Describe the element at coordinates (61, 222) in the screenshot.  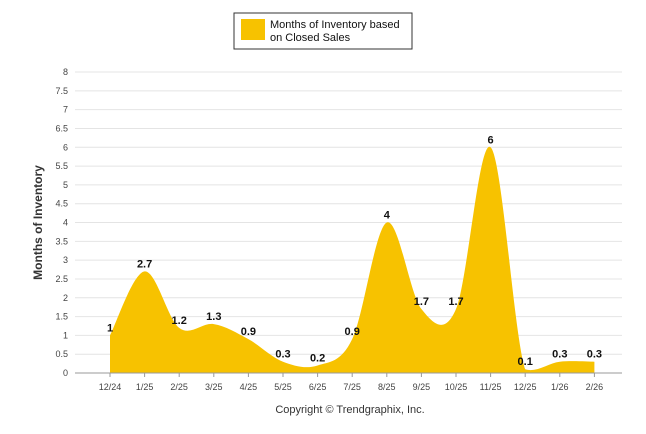
I see `y-axis-ticks: 0 0.5 1 1.5 2 2.5 3 3.5 4 4.5 5 5.5 6 6.5 7 7.5 8` at that location.